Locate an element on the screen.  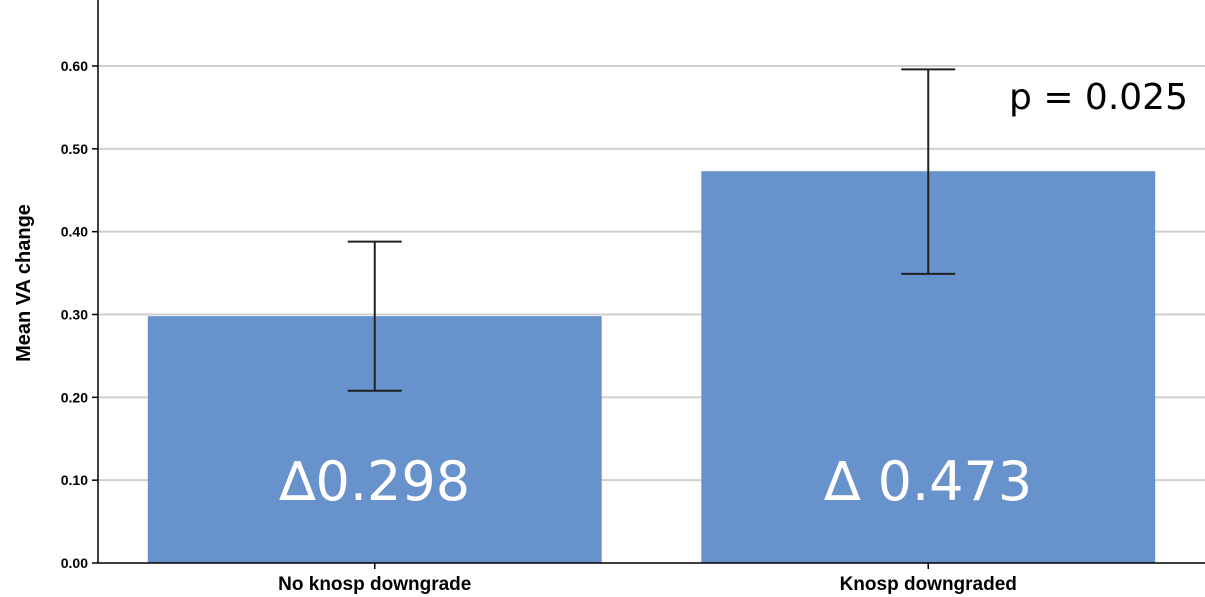
y-tick-label: 0.00 is located at coordinates (74, 563).